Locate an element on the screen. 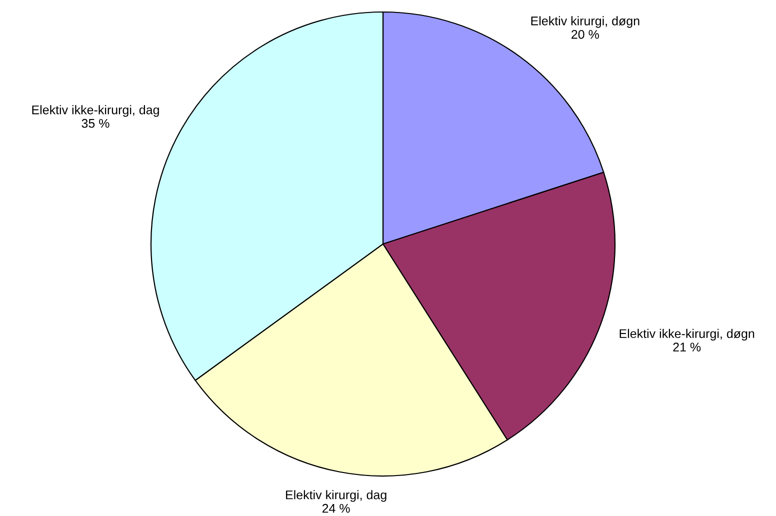  data-label: 20 % is located at coordinates (585, 34).